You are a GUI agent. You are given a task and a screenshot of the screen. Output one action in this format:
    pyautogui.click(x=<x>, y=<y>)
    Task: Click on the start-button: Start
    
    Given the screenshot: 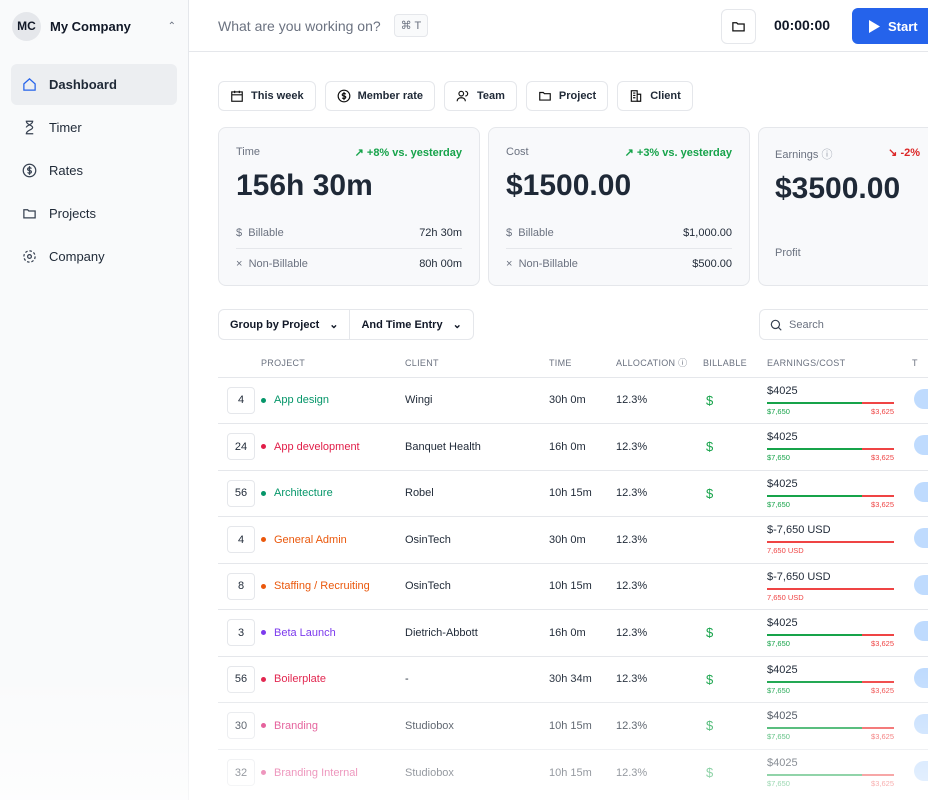 What is the action you would take?
    pyautogui.click(x=890, y=26)
    